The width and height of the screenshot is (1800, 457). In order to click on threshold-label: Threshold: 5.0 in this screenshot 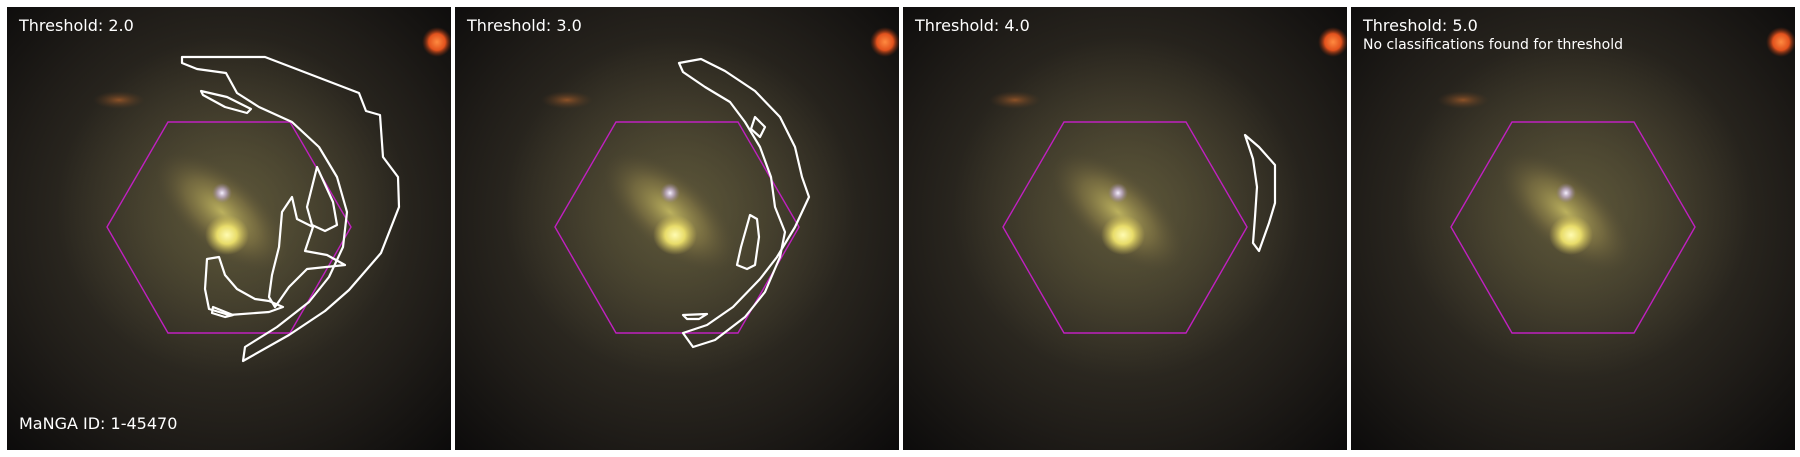, I will do `click(1420, 25)`.